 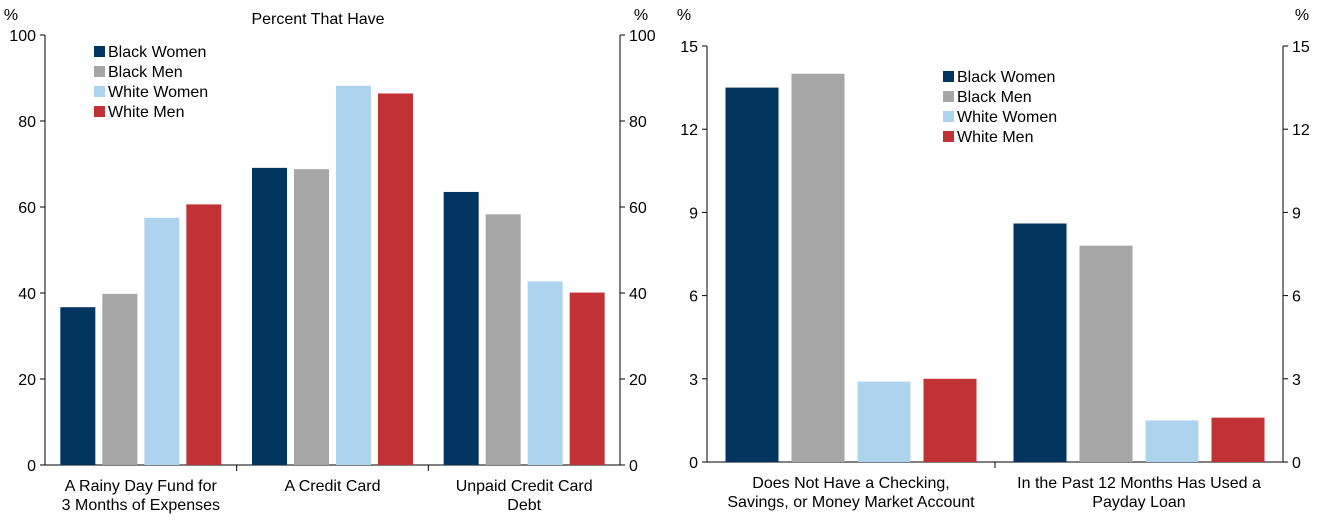 I want to click on y-tick-label-right: 15, so click(x=1301, y=47).